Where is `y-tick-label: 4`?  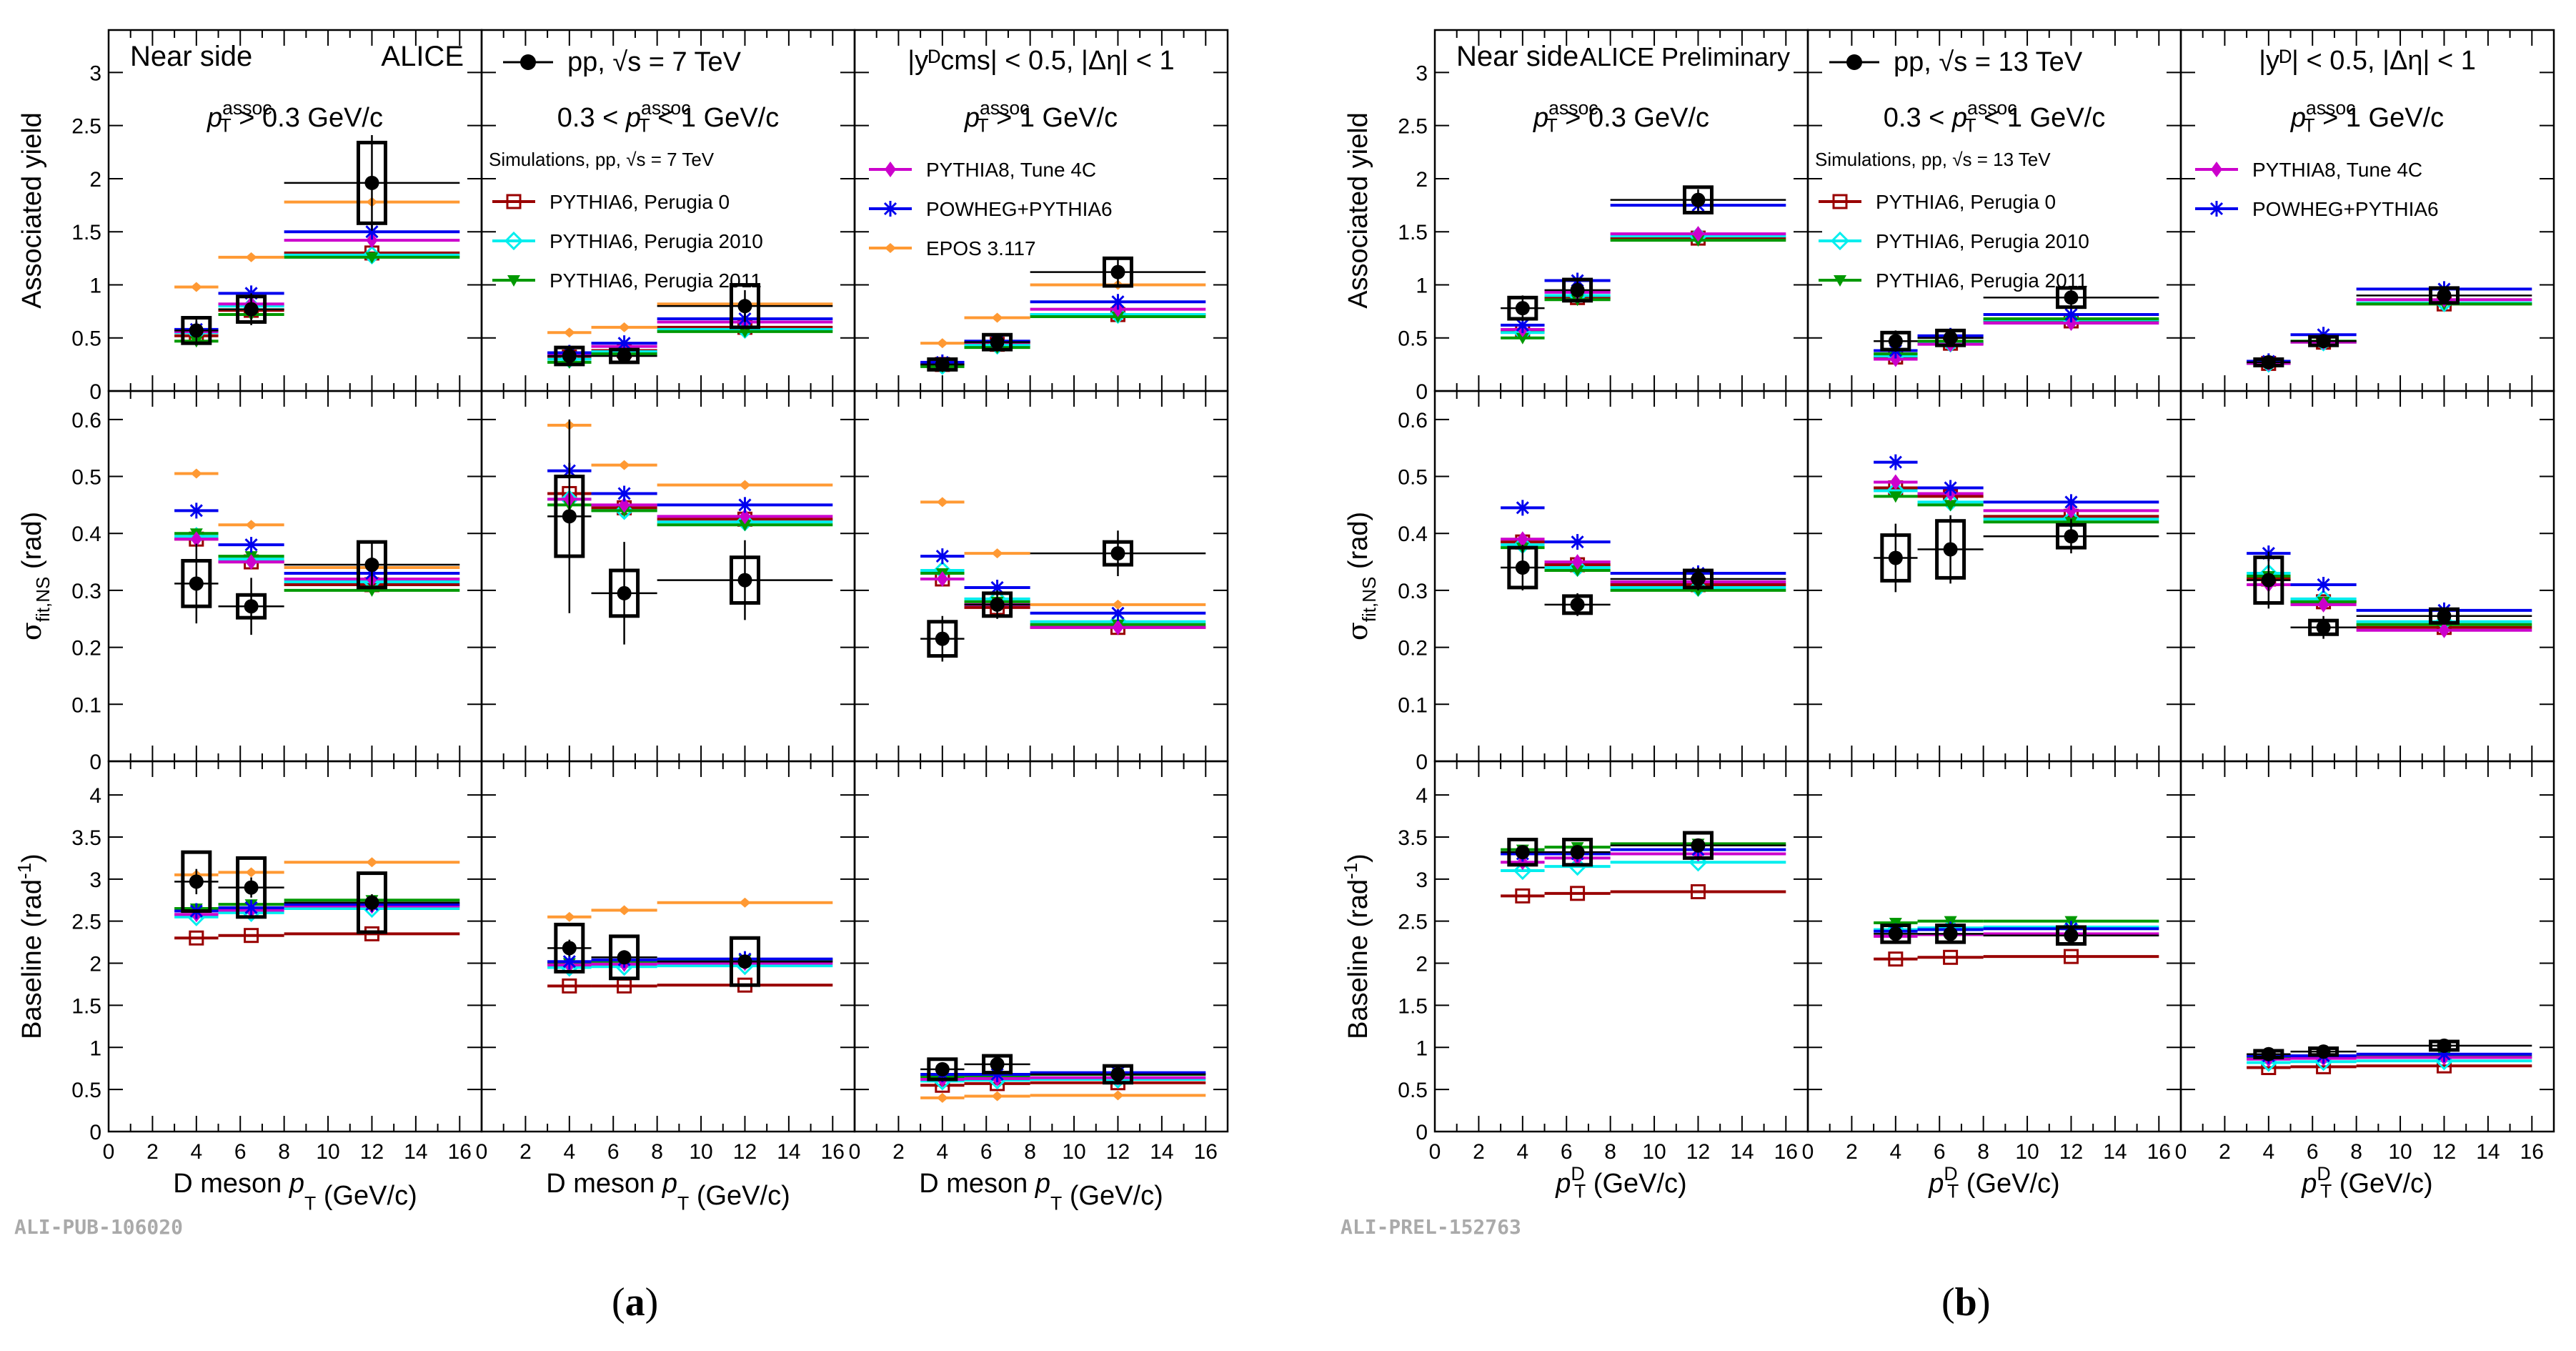 y-tick-label: 4 is located at coordinates (95, 796).